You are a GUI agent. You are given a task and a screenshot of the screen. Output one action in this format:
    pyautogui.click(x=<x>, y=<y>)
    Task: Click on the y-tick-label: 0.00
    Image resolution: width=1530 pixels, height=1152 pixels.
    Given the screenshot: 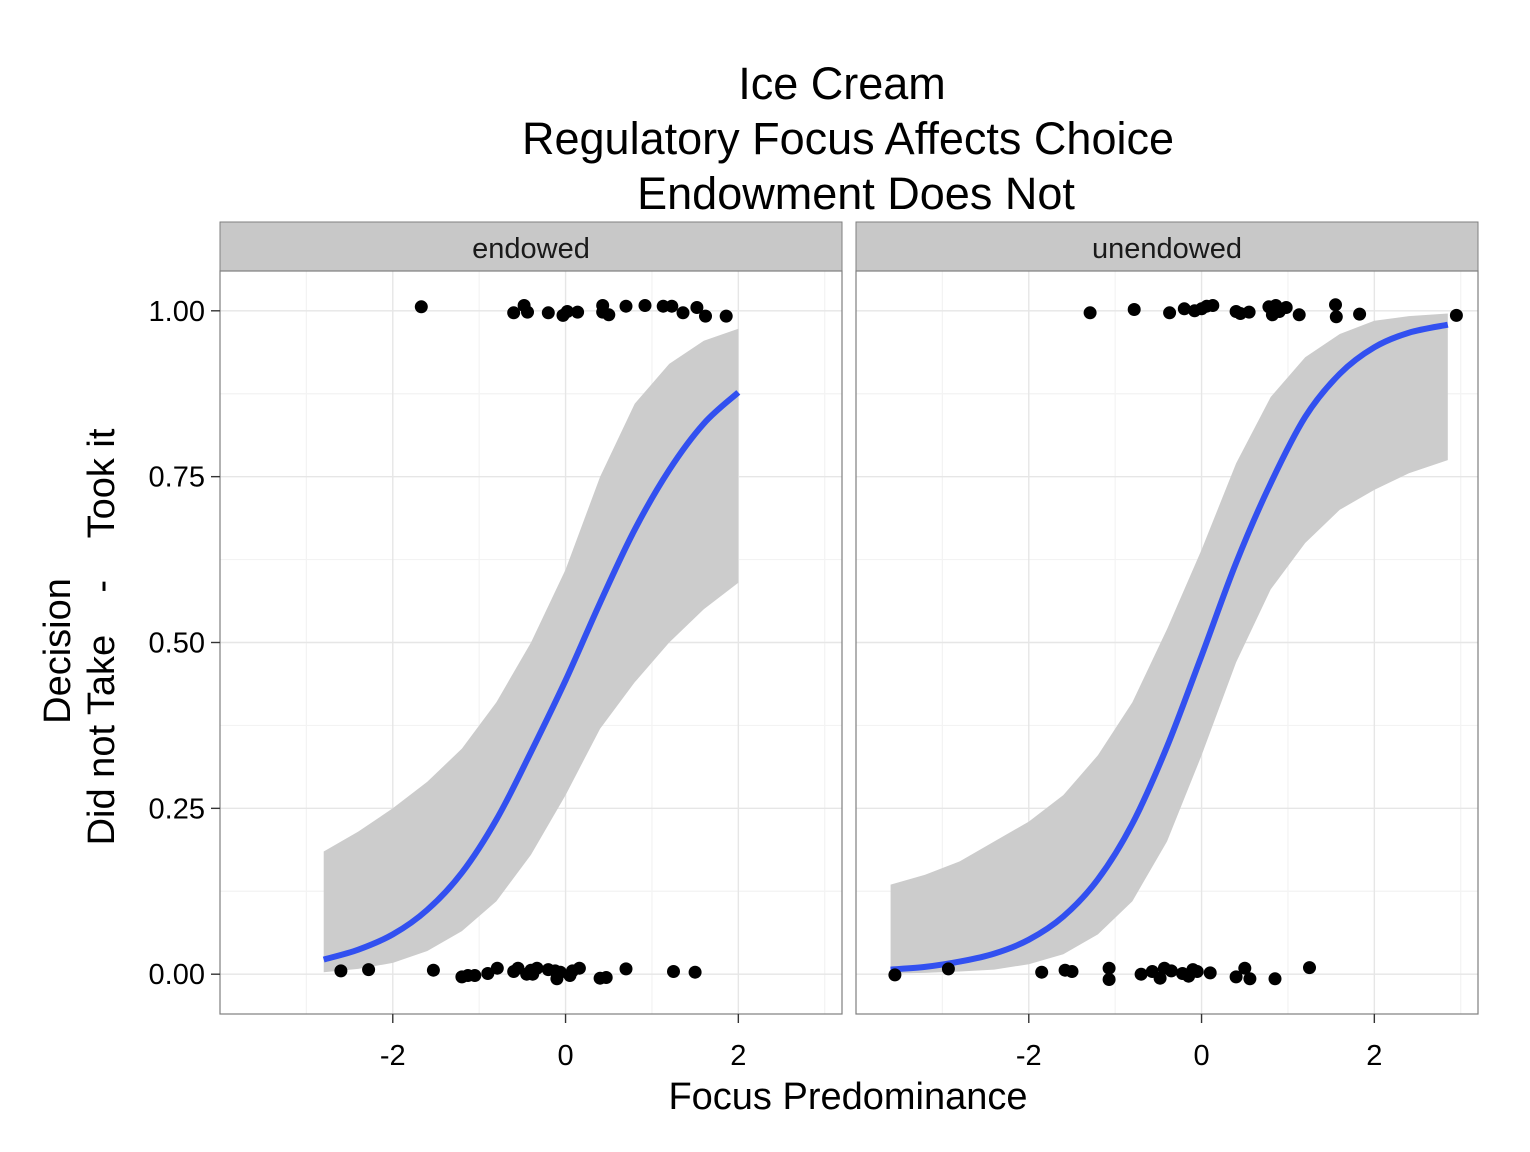 What is the action you would take?
    pyautogui.click(x=177, y=975)
    